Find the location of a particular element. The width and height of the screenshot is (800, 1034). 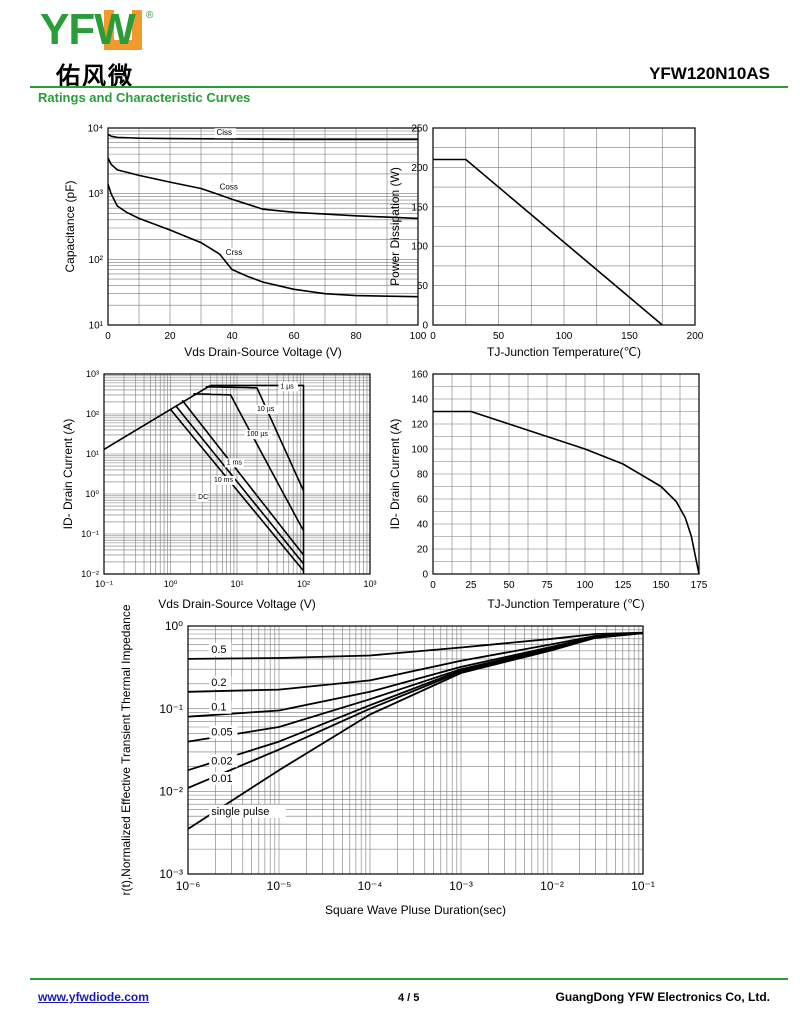

x-tick-label: 10⁰ is located at coordinates (171, 584).